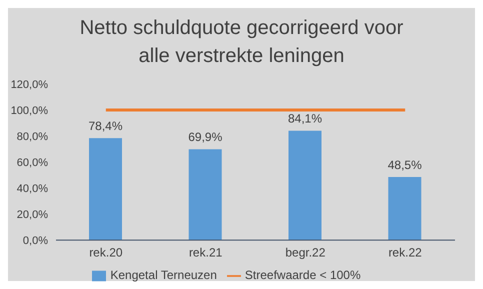  Describe the element at coordinates (105, 126) in the screenshot. I see `data-label: 78,4%` at that location.